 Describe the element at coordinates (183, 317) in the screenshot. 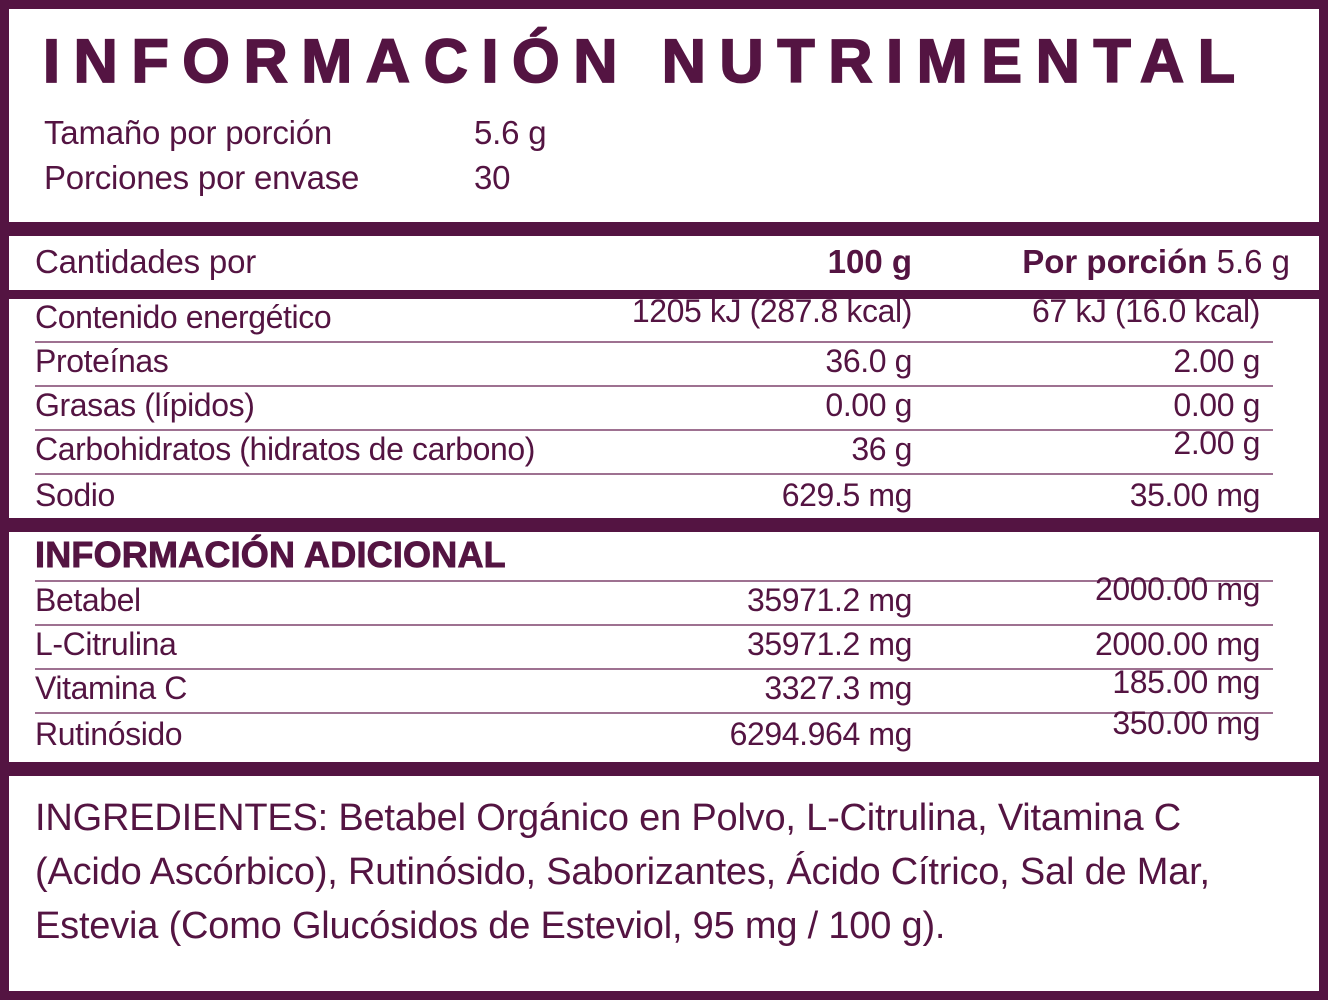

I see `nutrient-label: Contenido energético` at that location.